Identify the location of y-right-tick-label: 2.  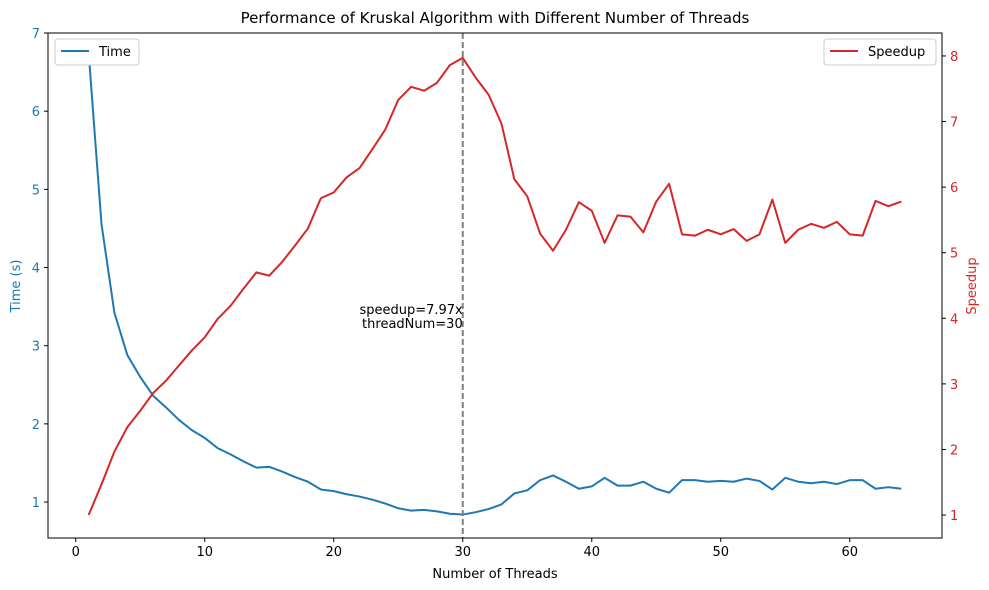
(954, 450).